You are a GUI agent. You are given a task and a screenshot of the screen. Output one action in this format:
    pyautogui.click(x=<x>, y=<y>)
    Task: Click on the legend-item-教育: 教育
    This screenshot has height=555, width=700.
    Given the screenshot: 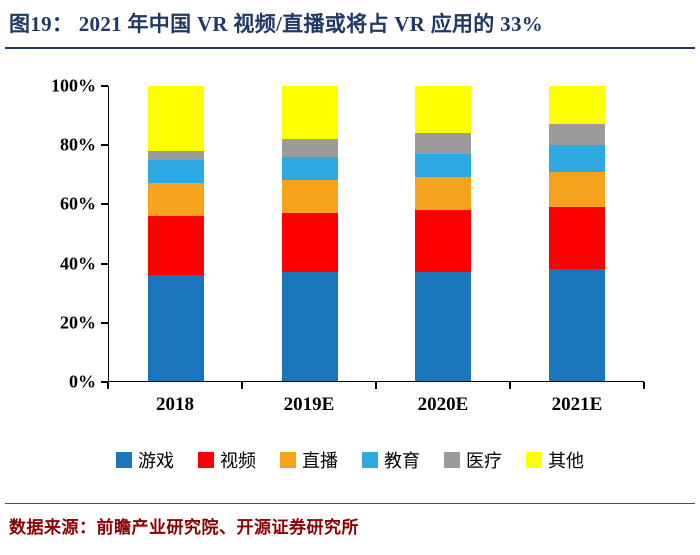 What is the action you would take?
    pyautogui.click(x=391, y=460)
    